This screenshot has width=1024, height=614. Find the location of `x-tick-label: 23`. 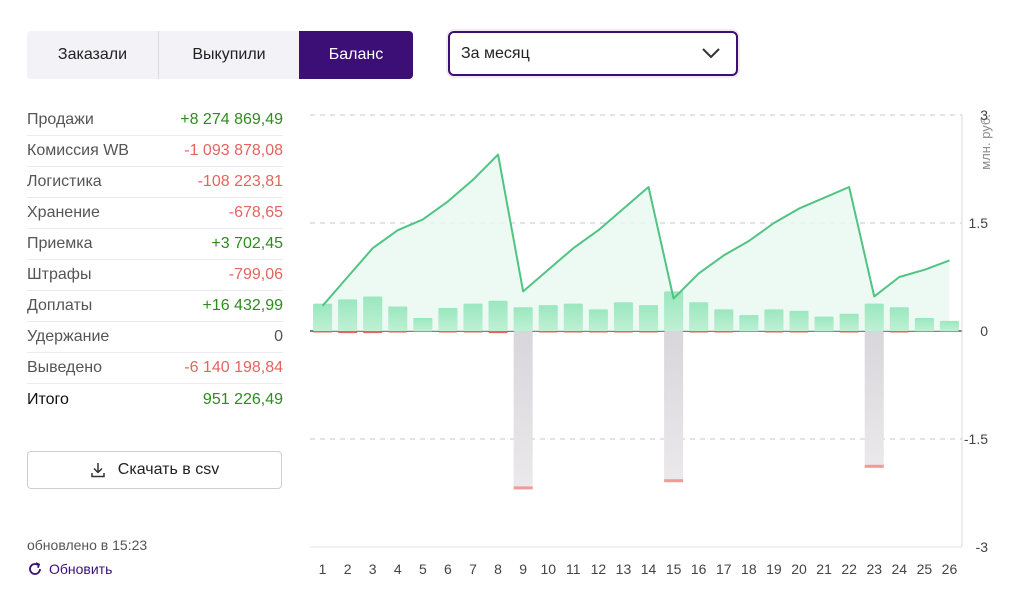

x-tick-label: 23 is located at coordinates (874, 569).